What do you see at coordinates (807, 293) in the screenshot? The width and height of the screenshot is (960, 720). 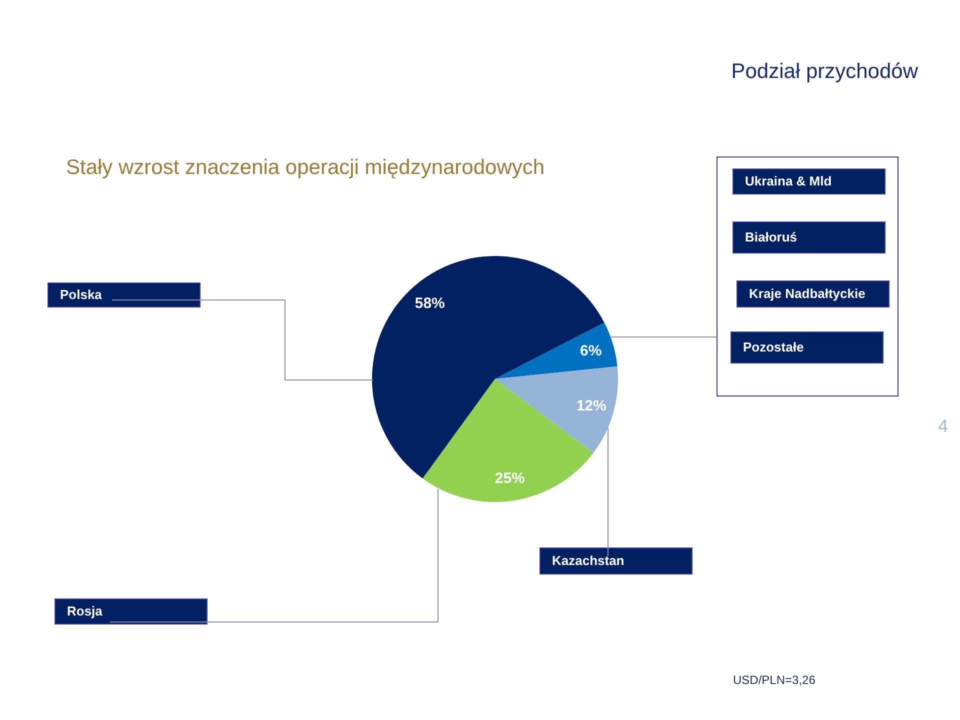 I see `text: Kraje Nadbałtyckie` at bounding box center [807, 293].